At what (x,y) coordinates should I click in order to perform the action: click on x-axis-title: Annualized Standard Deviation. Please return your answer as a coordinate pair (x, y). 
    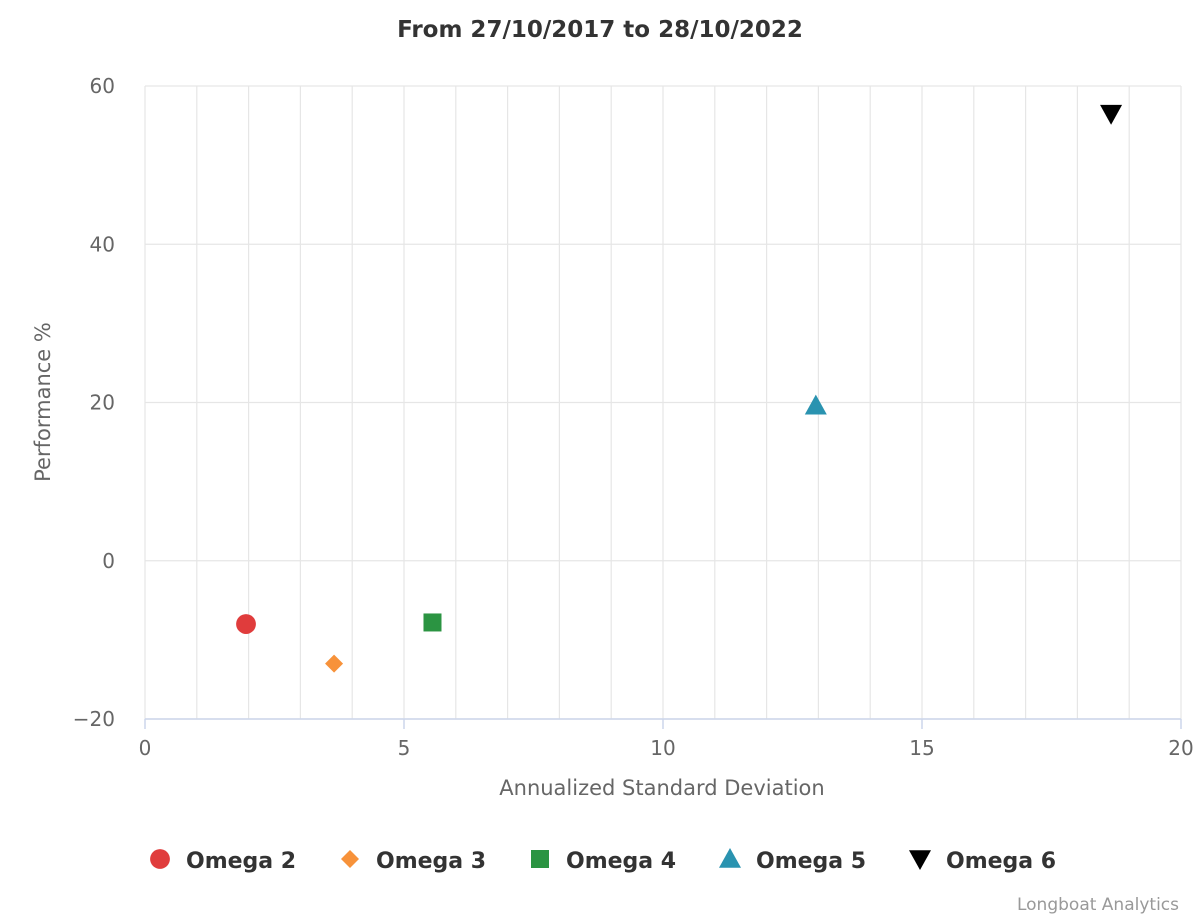
    Looking at the image, I should click on (661, 788).